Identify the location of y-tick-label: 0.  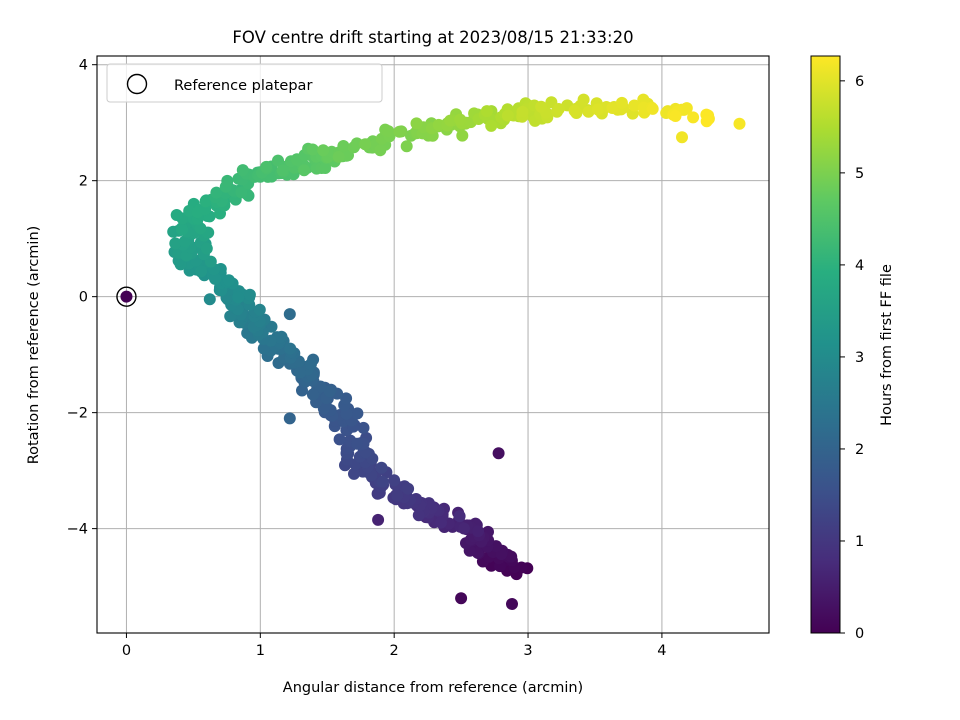
(83, 298).